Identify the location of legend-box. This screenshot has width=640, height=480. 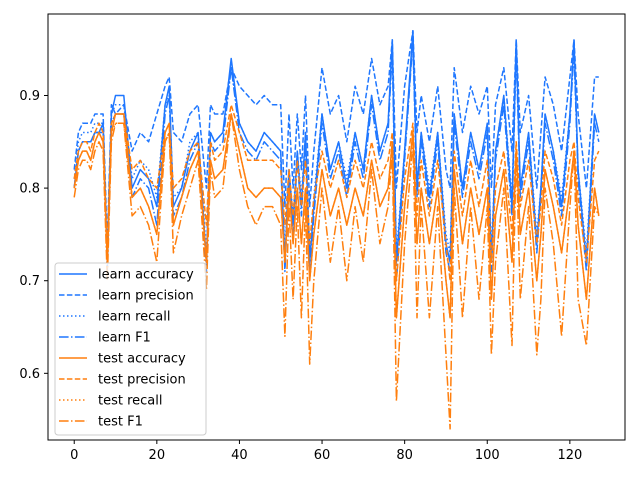
(130, 349).